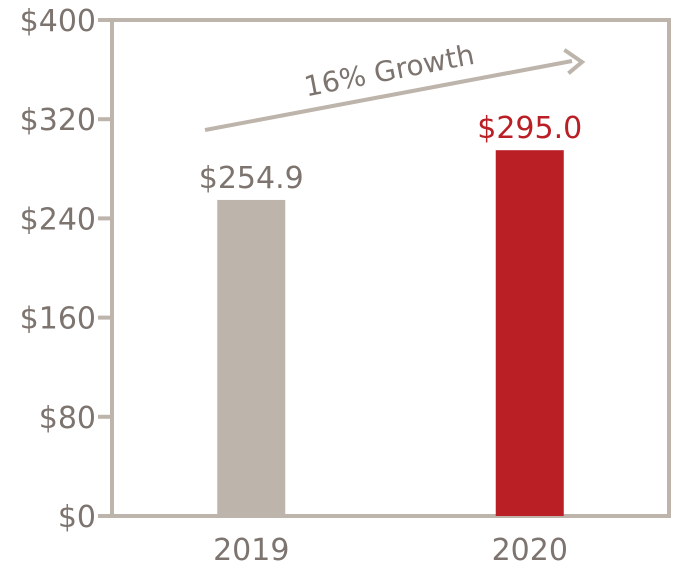 This screenshot has height=568, width=675. Describe the element at coordinates (66, 269) in the screenshot. I see `y-axis-ticks: $0 $80 $160 $240 $320 $400` at that location.